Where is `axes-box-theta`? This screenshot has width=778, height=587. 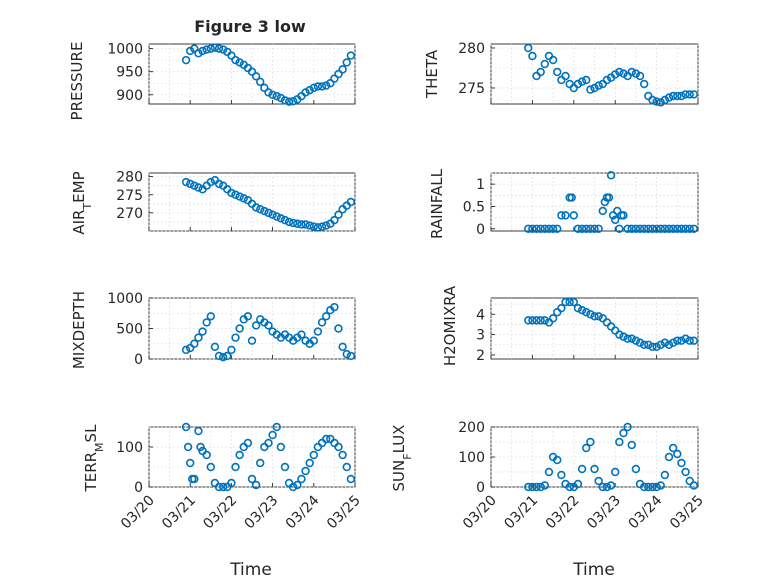
axes-box-theta is located at coordinates (594, 74).